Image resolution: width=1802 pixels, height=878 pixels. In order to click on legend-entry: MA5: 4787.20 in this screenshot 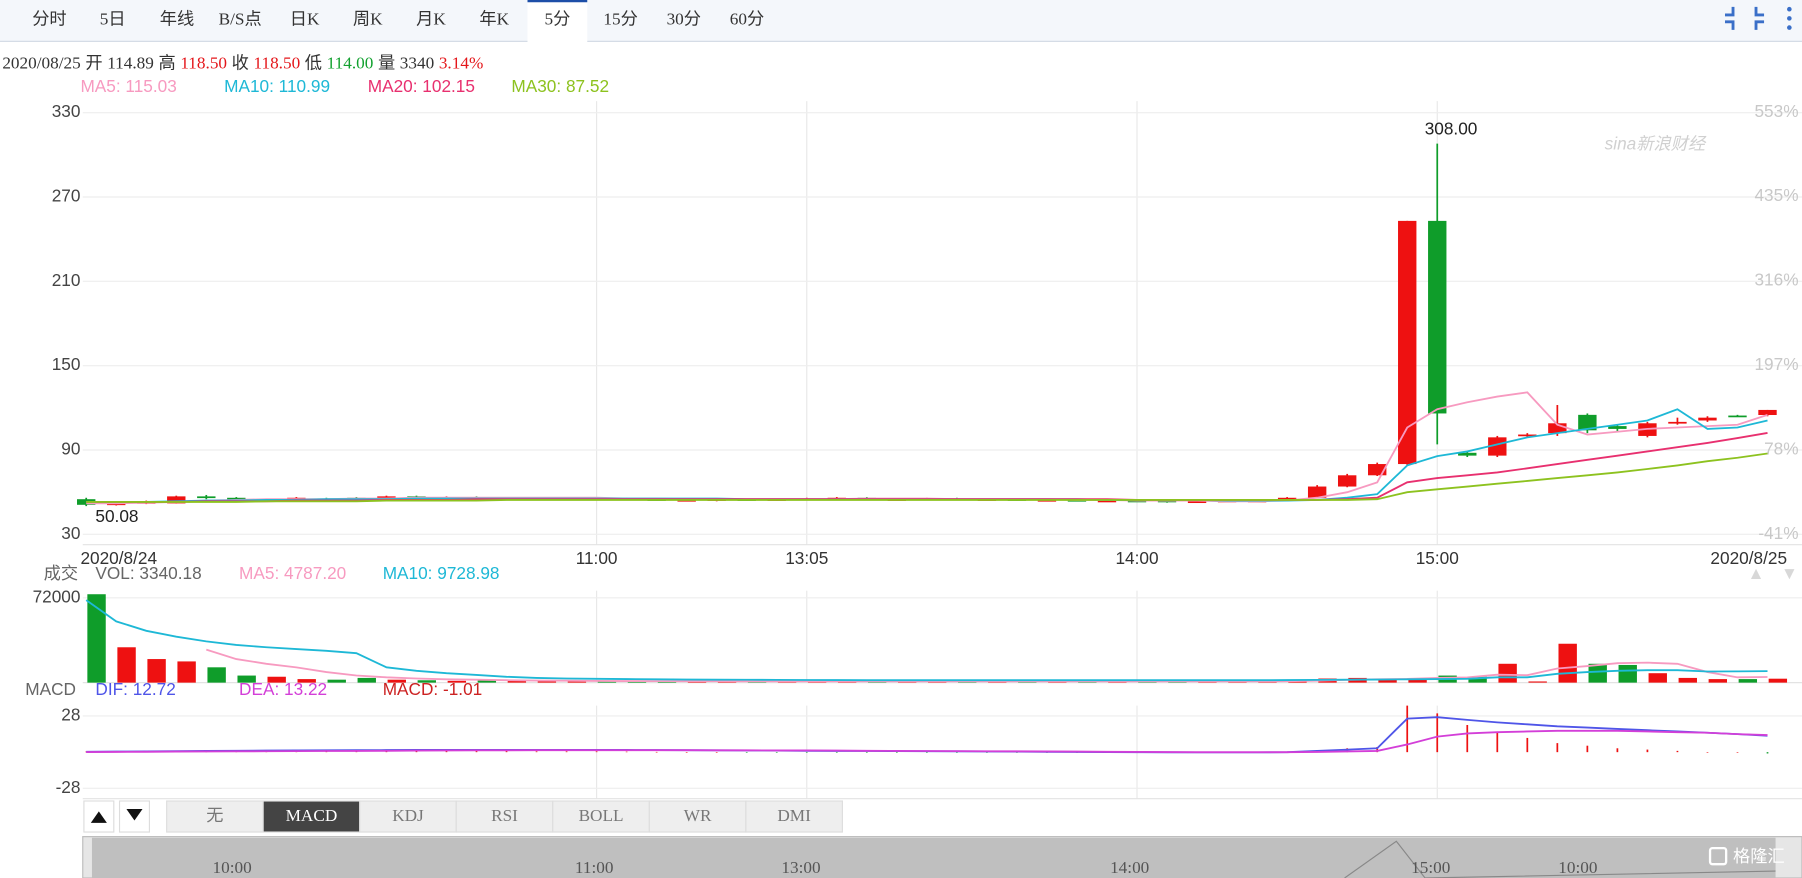, I will do `click(292, 573)`.